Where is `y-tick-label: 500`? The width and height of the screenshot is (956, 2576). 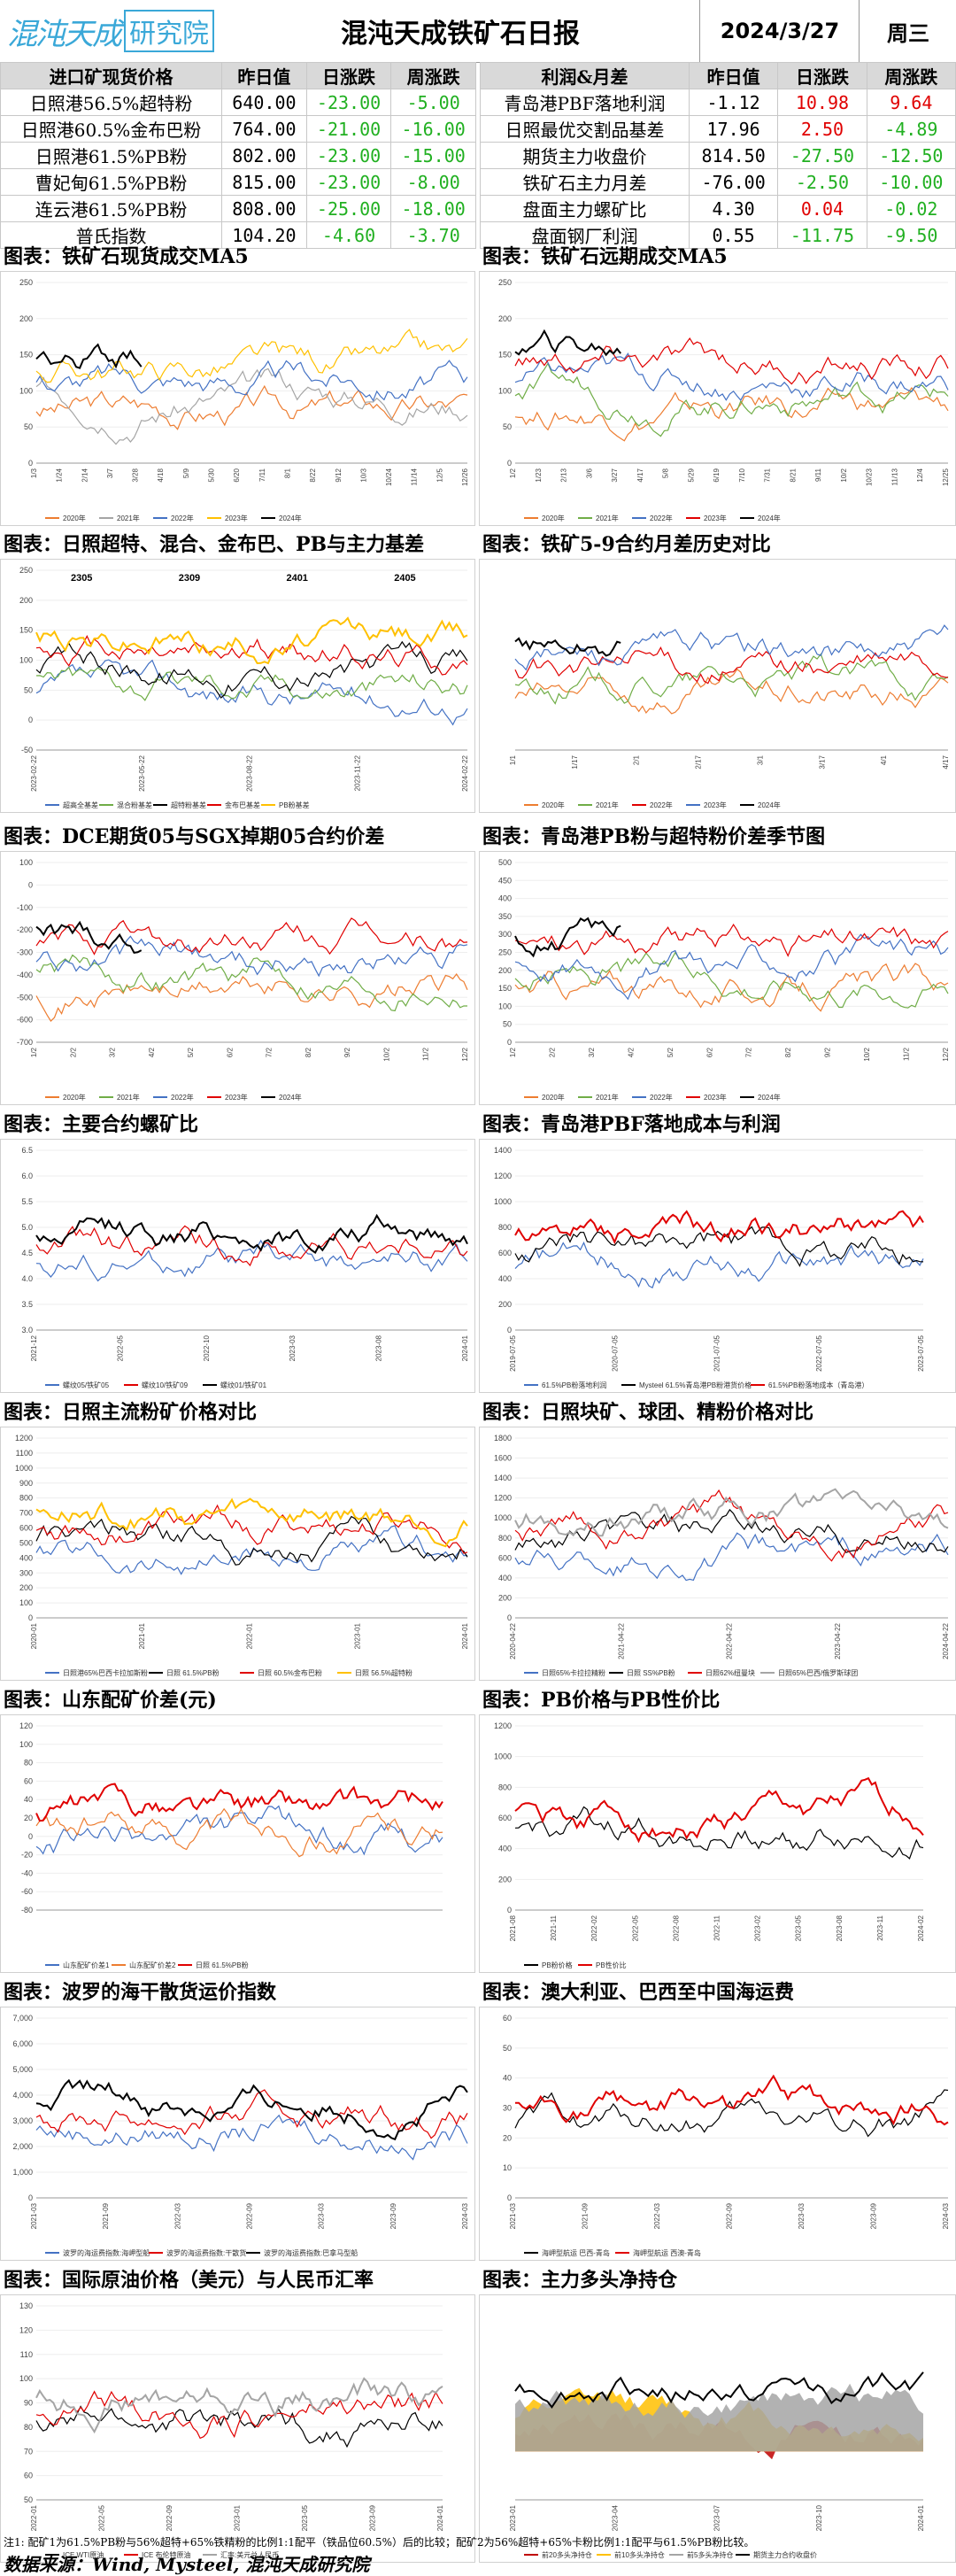
y-tick-label: 500 is located at coordinates (505, 862).